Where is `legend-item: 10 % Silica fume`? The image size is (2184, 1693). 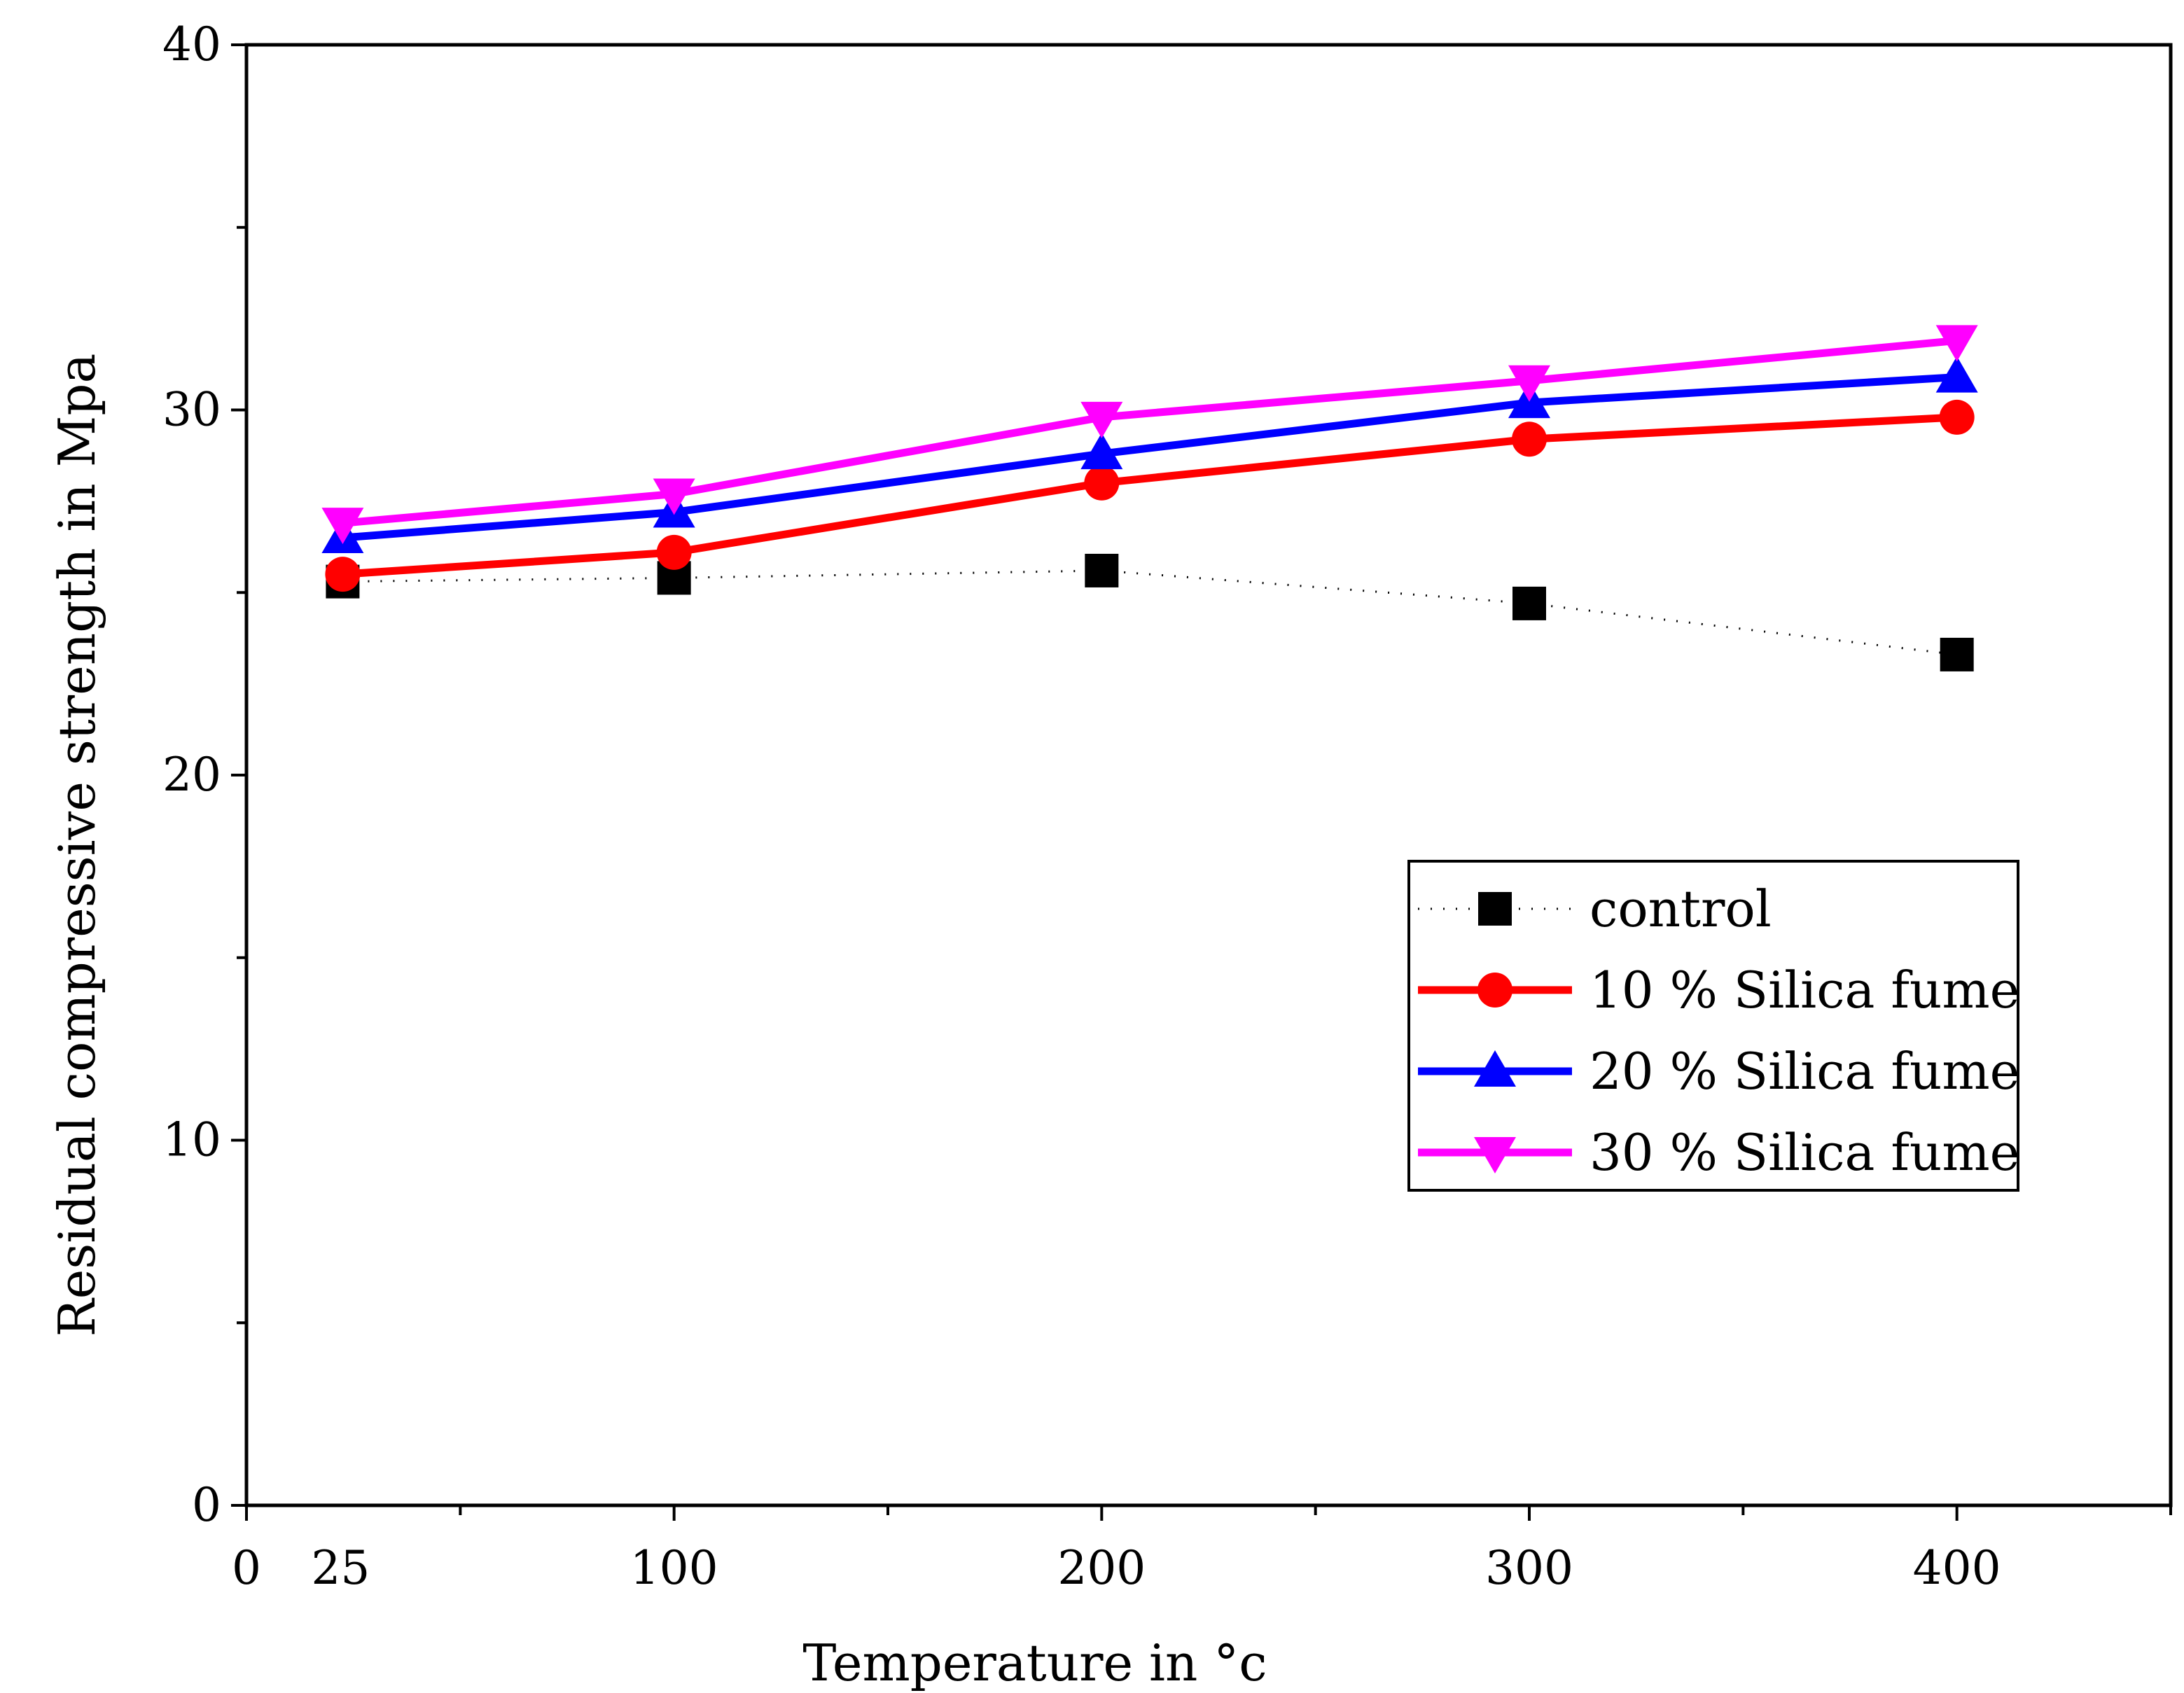 legend-item: 10 % Silica fume is located at coordinates (1718, 990).